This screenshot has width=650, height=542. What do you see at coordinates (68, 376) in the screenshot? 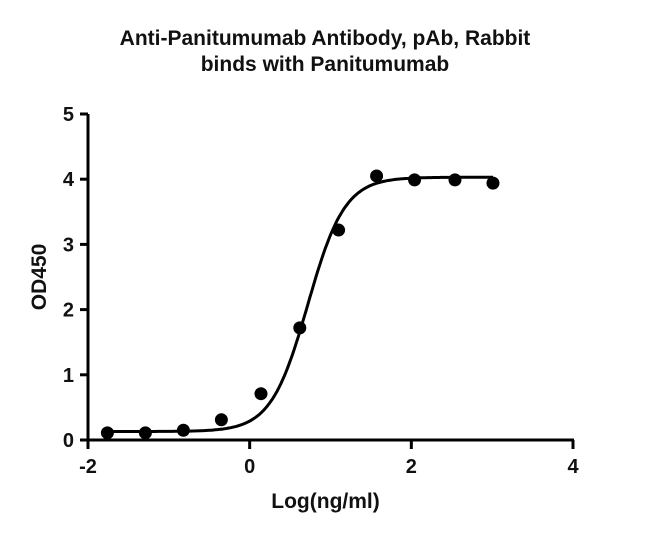
I see `y-tick-label: 1` at bounding box center [68, 376].